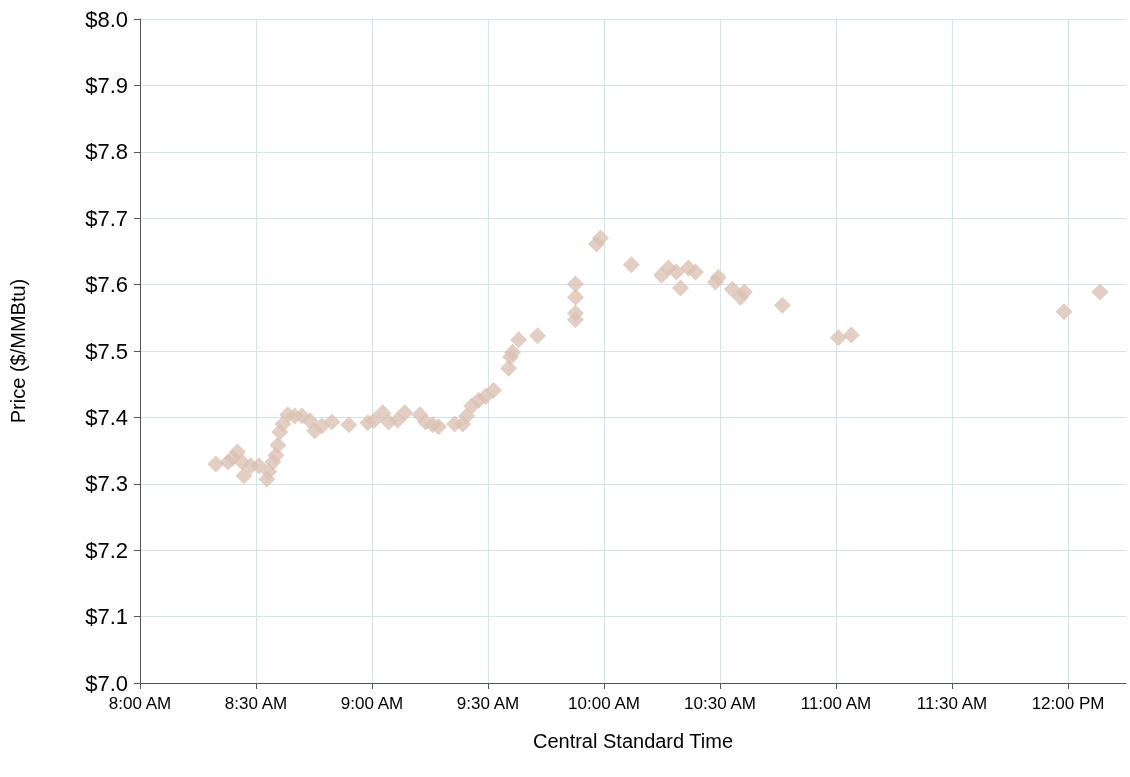 Image resolution: width=1130 pixels, height=777 pixels. I want to click on x-tick-label: 11:30 AM, so click(952, 703).